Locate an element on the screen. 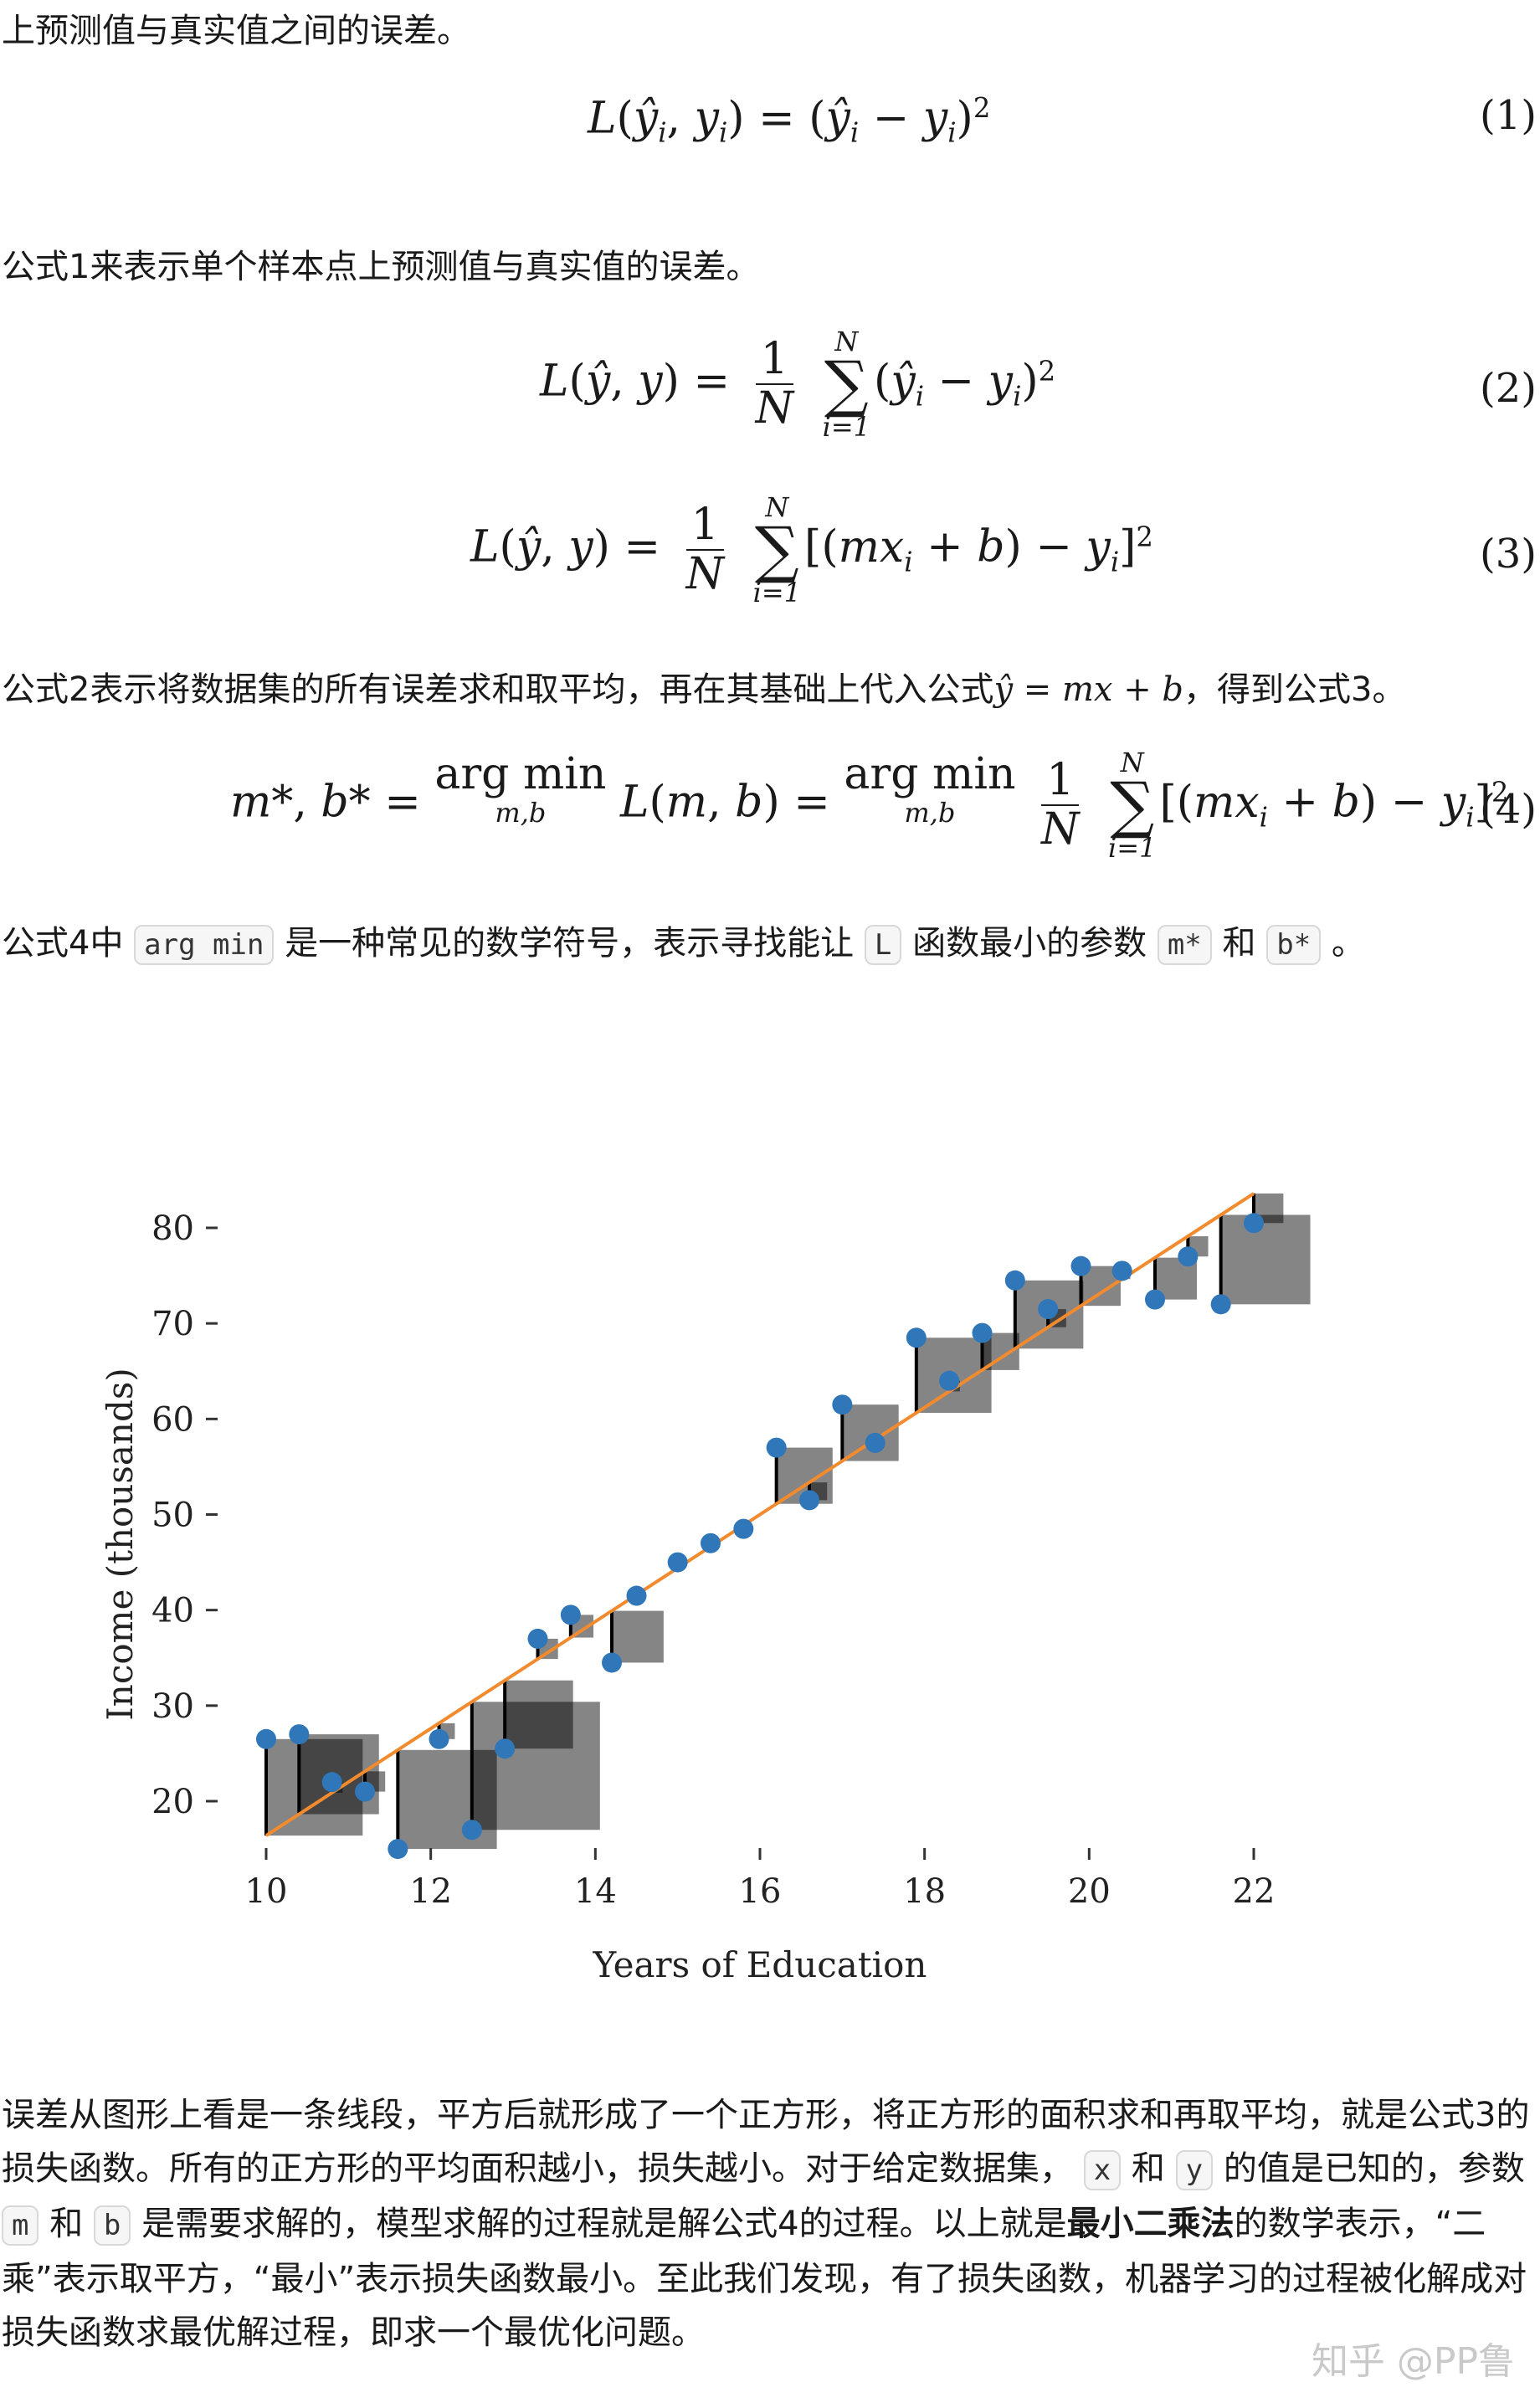  x-axis-ticks: 10 12 14 16 18 20 22 is located at coordinates (760, 1879).